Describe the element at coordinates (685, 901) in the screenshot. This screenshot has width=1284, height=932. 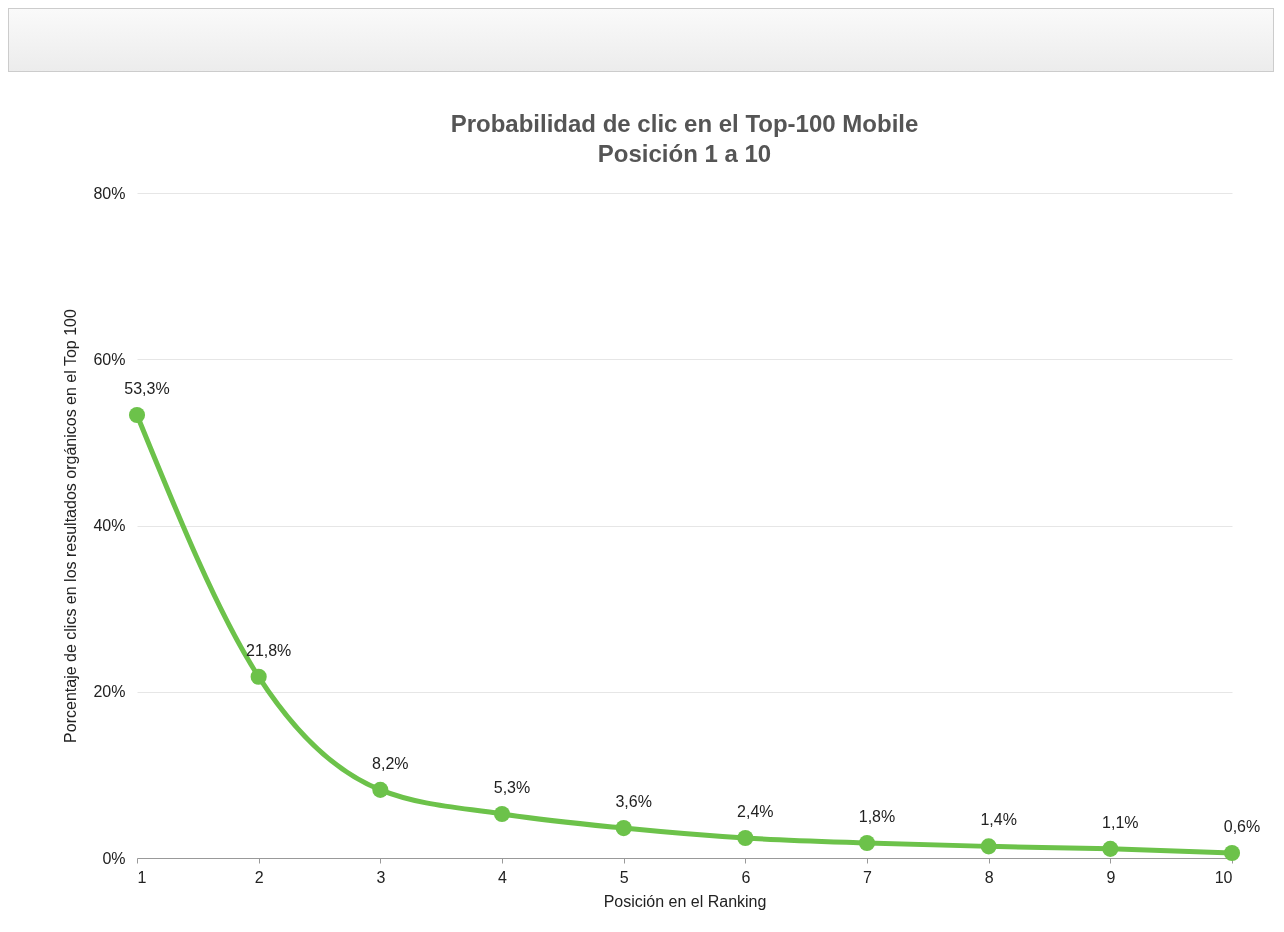
I see `x-axis-title: Posición en el Ranking` at that location.